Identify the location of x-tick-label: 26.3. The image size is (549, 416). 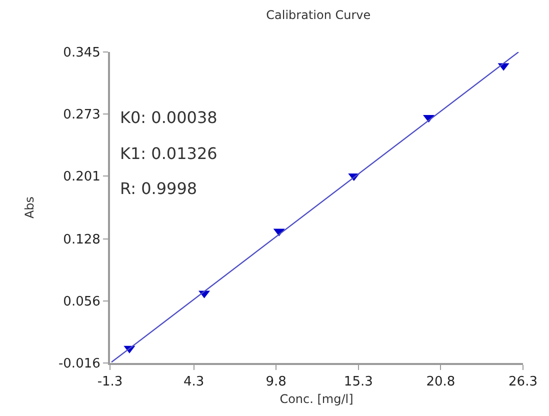
(523, 382).